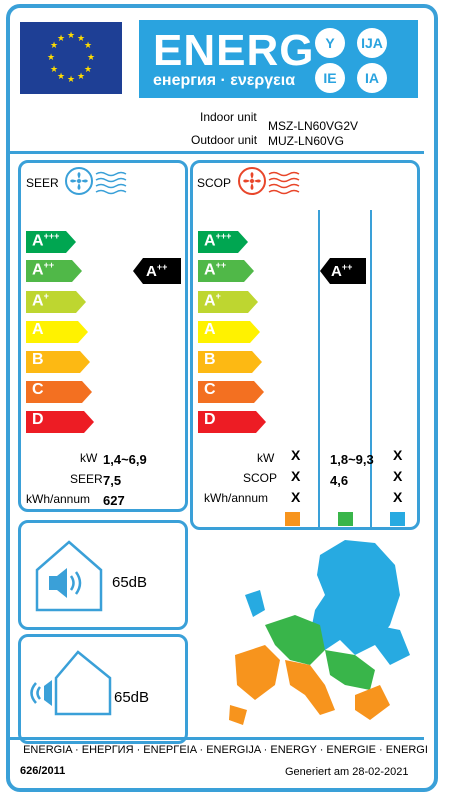 This screenshot has width=451, height=800. I want to click on seer-class-label-a: A, so click(38, 329).